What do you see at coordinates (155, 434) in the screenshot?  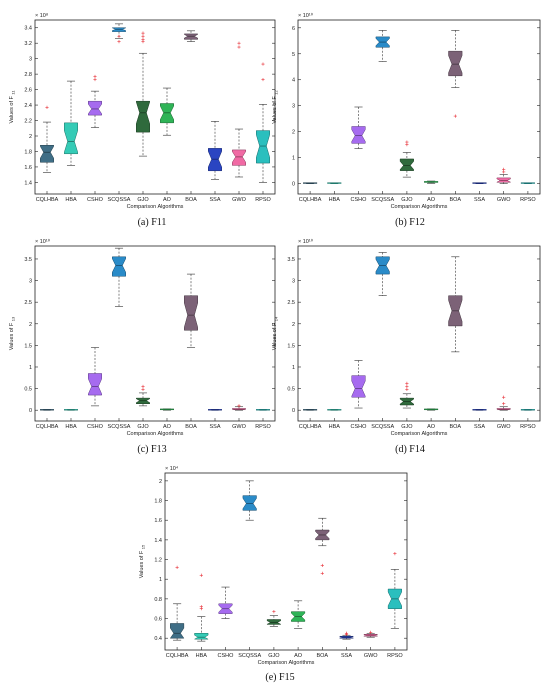 I see `x-axis-label: Comparison Algorithms` at bounding box center [155, 434].